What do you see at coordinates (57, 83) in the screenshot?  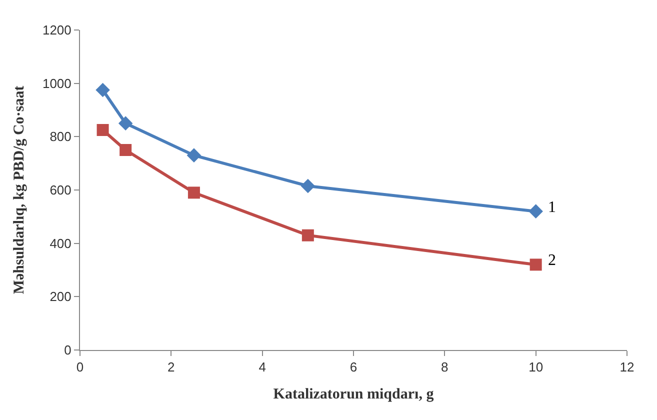 I see `y-tick-label: 1000` at bounding box center [57, 83].